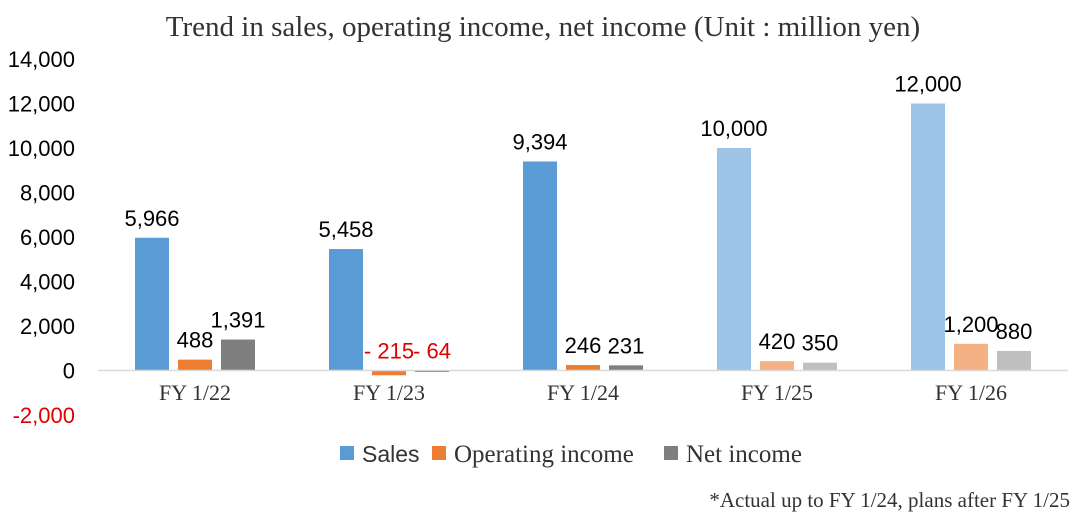 This screenshot has width=1084, height=526. What do you see at coordinates (626, 345) in the screenshot?
I see `data-label: 231` at bounding box center [626, 345].